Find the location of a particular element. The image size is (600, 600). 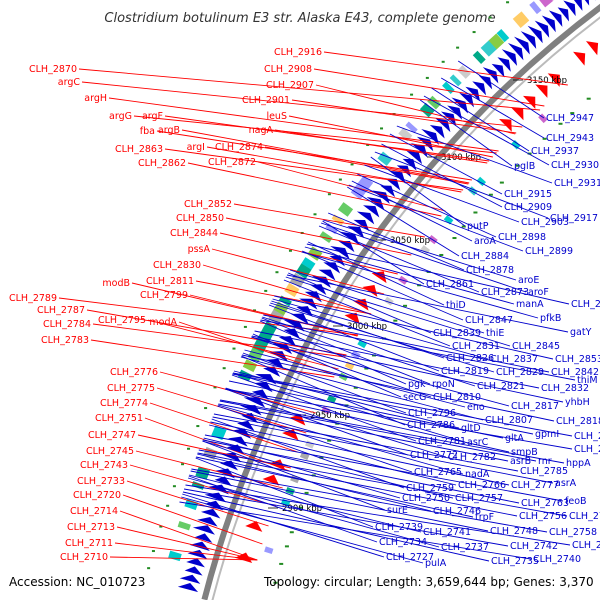

gene-label-reverse: CLH_2898 is located at coordinates (522, 237).